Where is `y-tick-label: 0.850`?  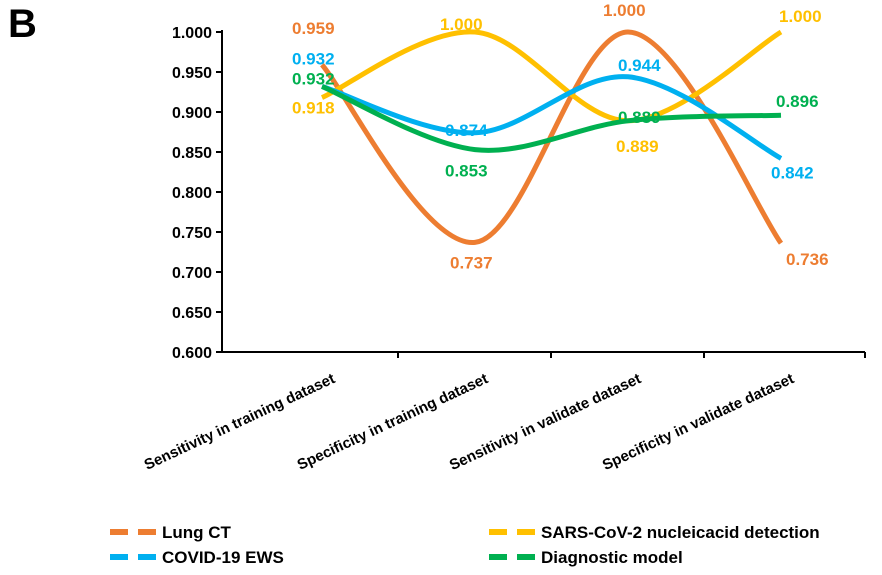
y-tick-label: 0.850 is located at coordinates (192, 153).